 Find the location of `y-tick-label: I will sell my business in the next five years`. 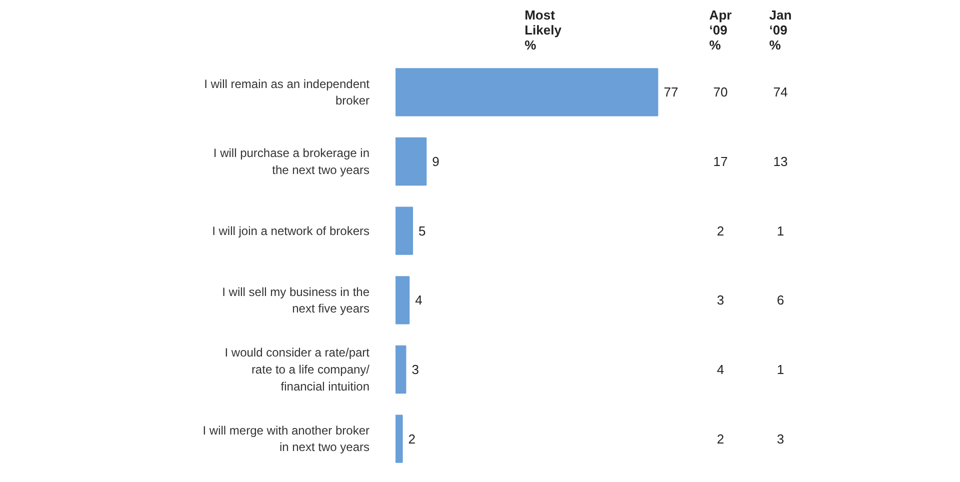

y-tick-label: I will sell my business in the next five years is located at coordinates (296, 300).